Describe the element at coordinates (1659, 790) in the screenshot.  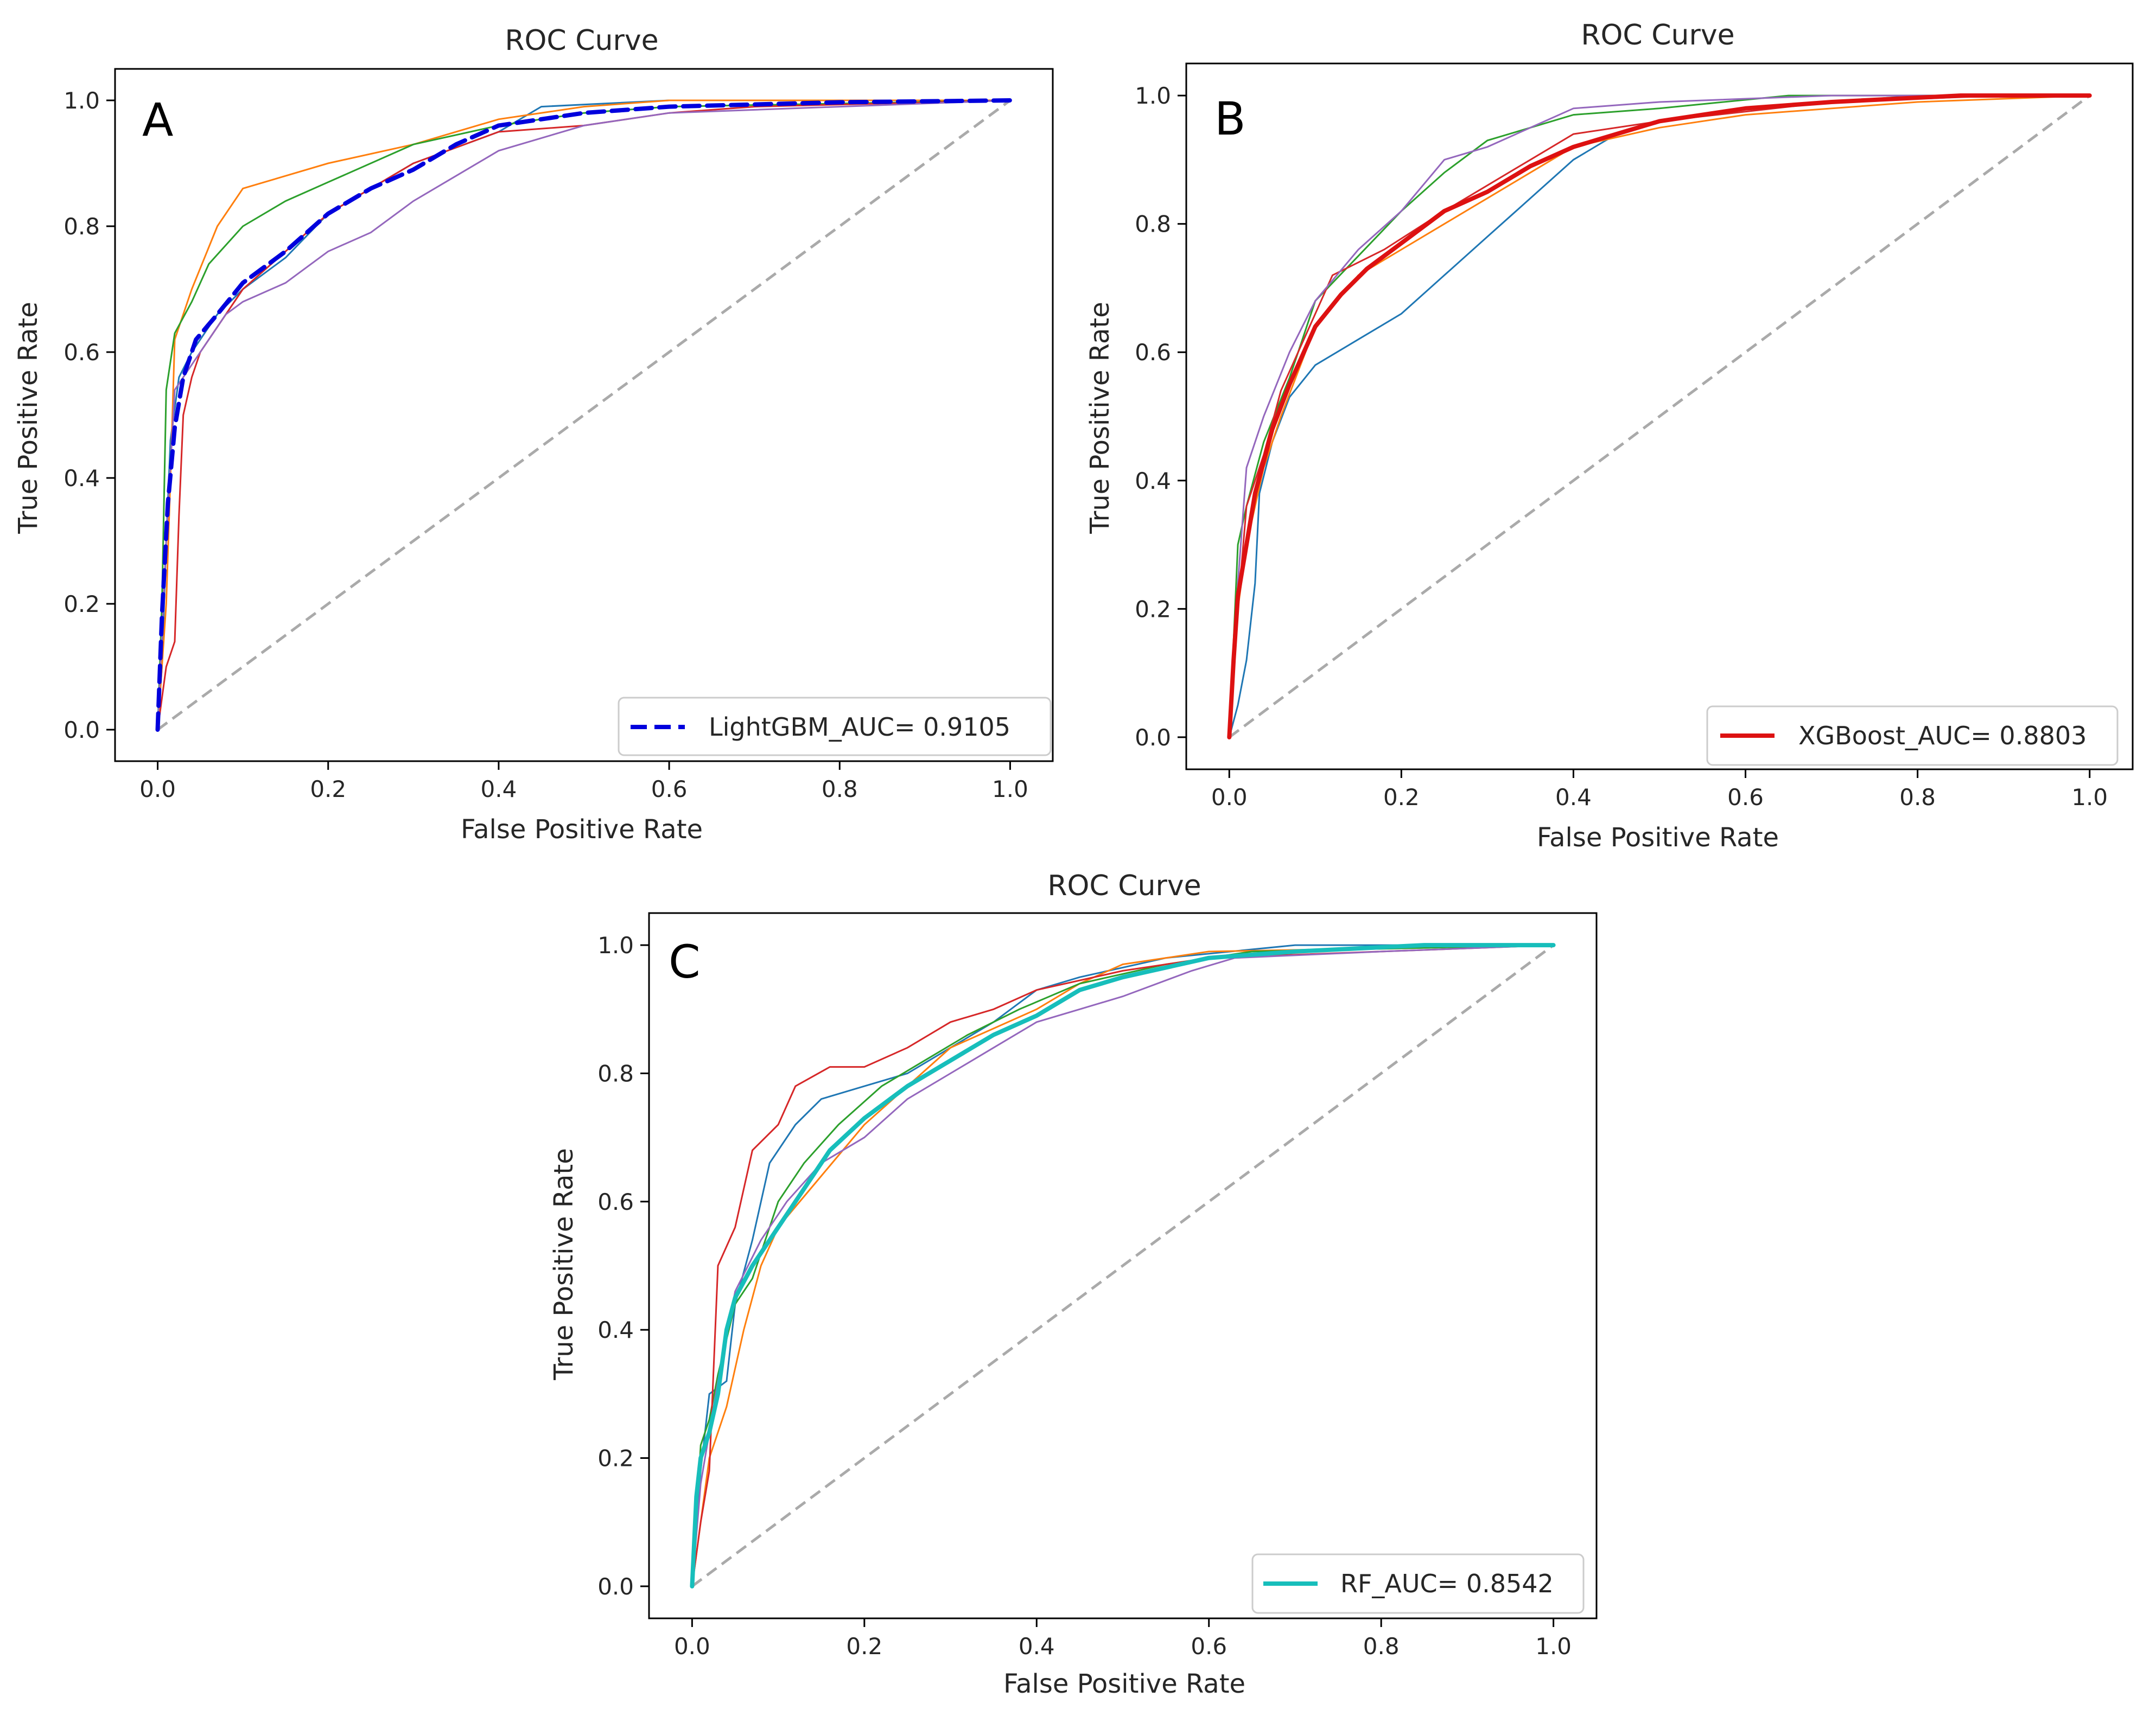
I see `panel-b-x-ticks: 0.0 0.2 0.4 0.6 0.8 1.0` at that location.